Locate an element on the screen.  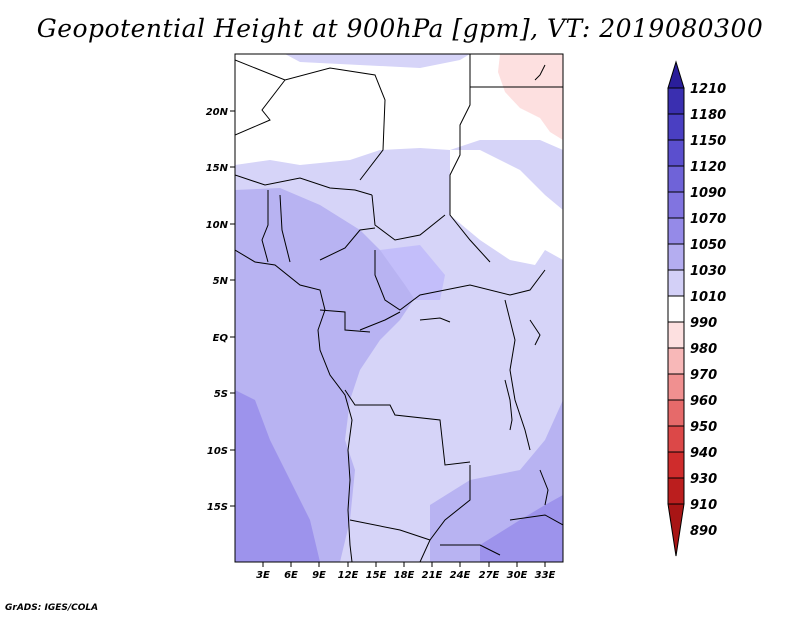
colorbar-swatches is located at coordinates (676, 308).